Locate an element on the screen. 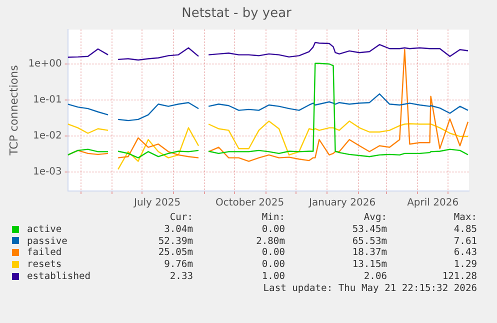  text: Max: is located at coordinates (464, 218).